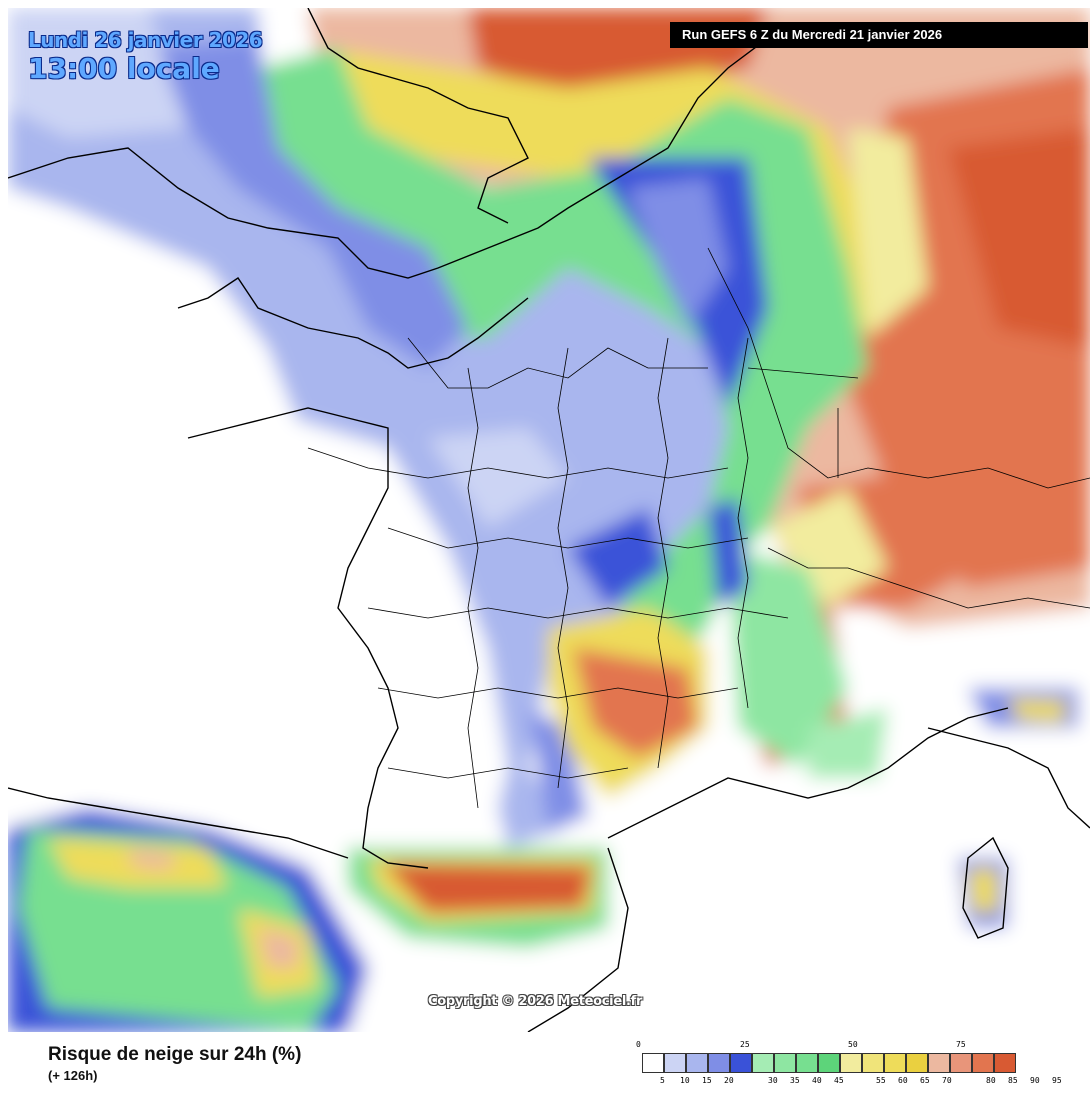 This screenshot has height=1094, width=1090. What do you see at coordinates (961, 1044) in the screenshot?
I see `legend-top-label: 75` at bounding box center [961, 1044].